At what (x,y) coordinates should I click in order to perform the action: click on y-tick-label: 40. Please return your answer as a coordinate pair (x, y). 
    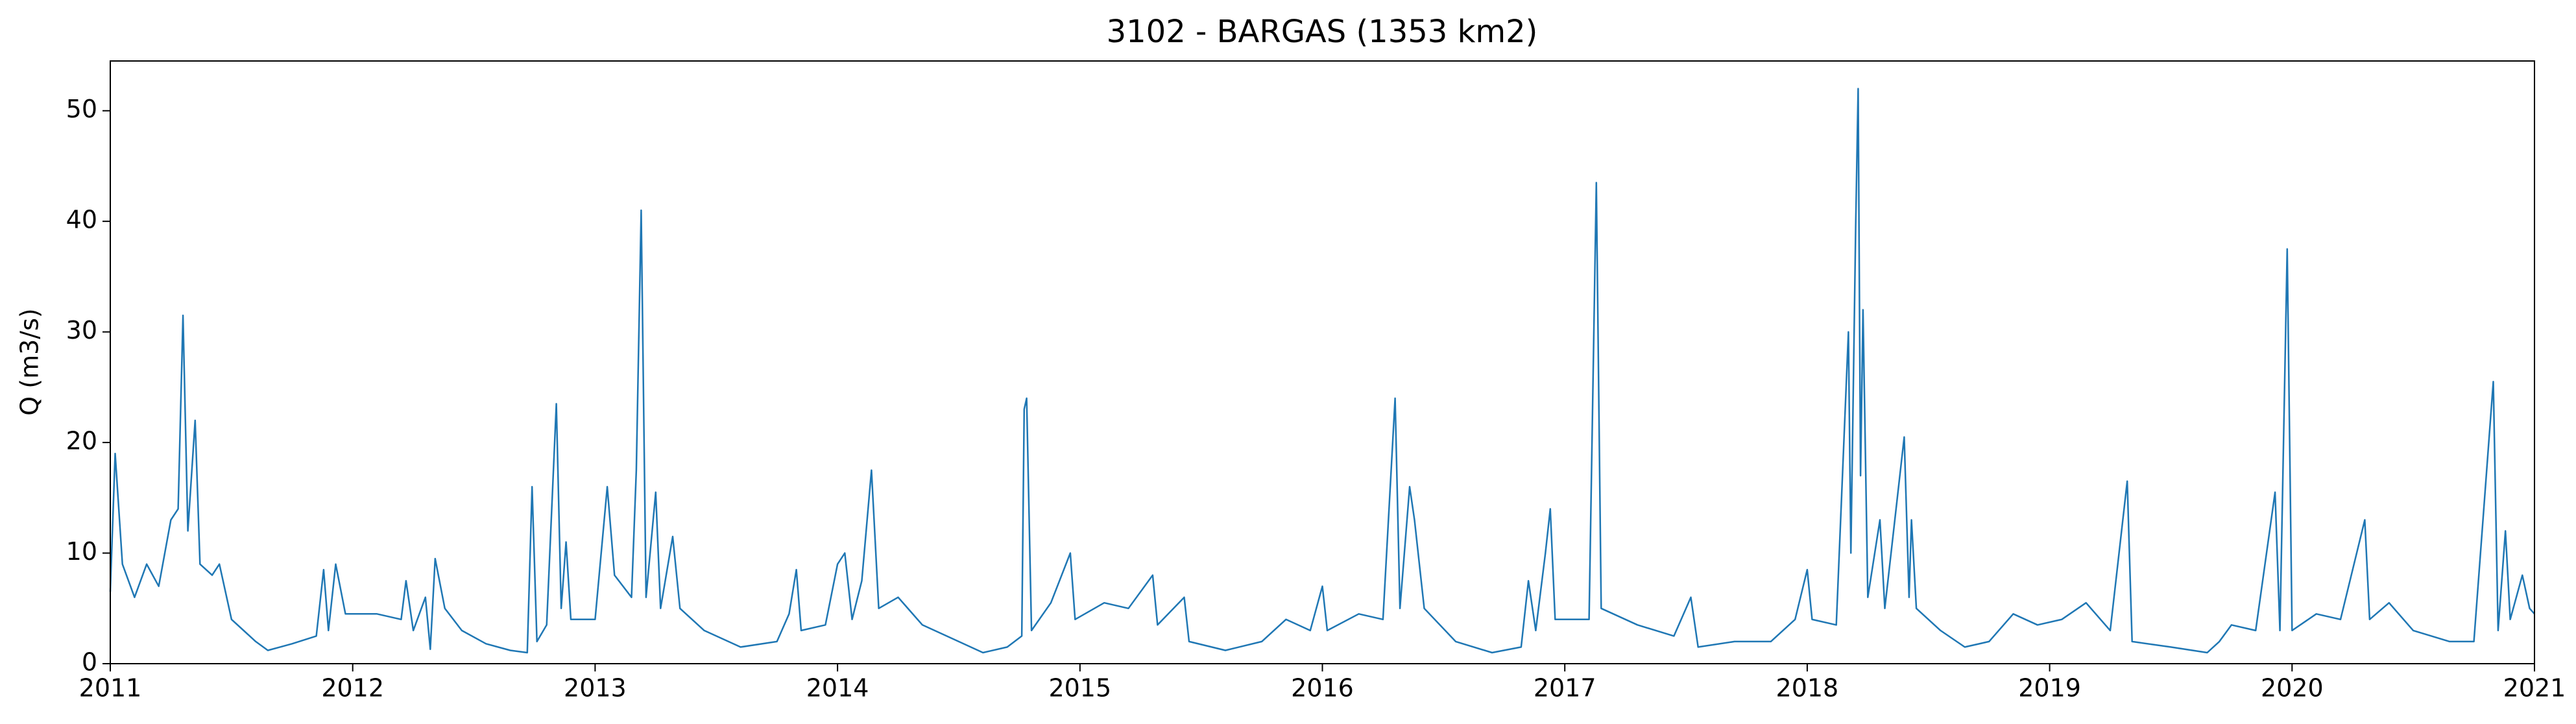
    Looking at the image, I should click on (81, 220).